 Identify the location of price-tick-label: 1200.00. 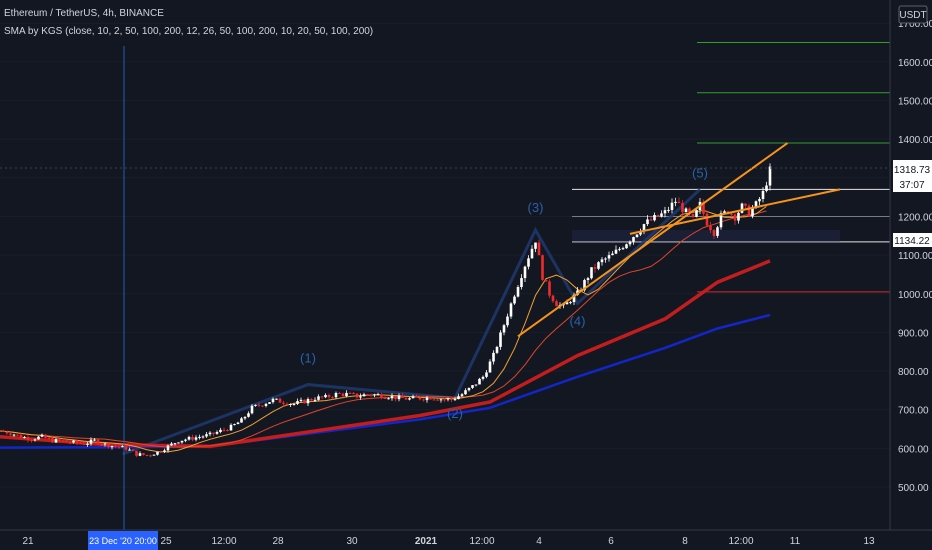
(915, 217).